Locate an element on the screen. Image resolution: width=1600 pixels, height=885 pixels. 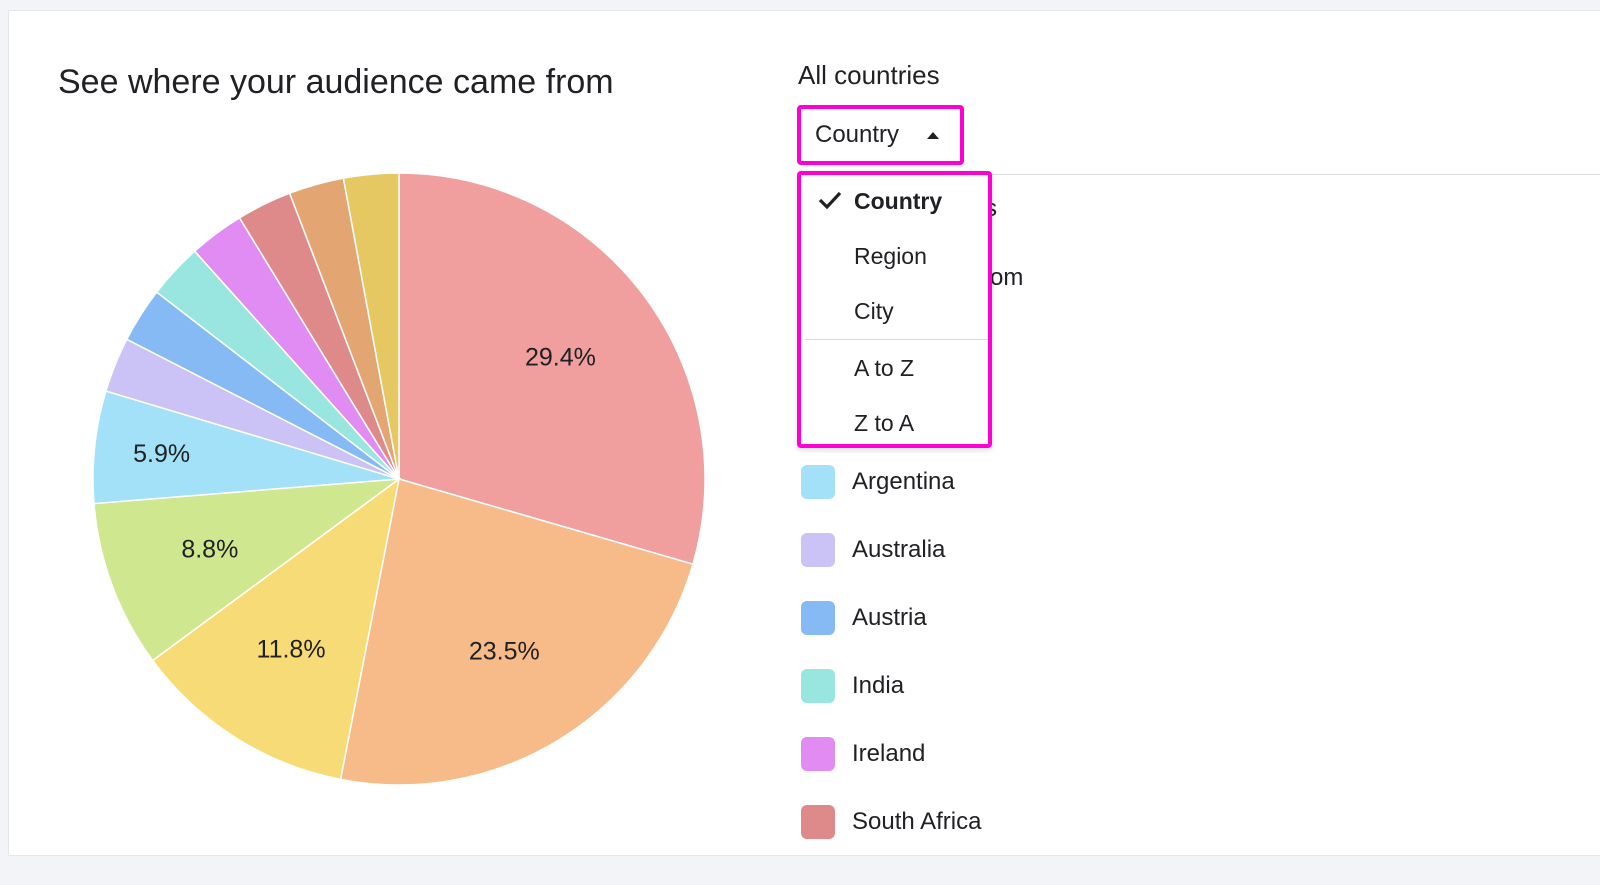
legend-label: Australia is located at coordinates (899, 549).